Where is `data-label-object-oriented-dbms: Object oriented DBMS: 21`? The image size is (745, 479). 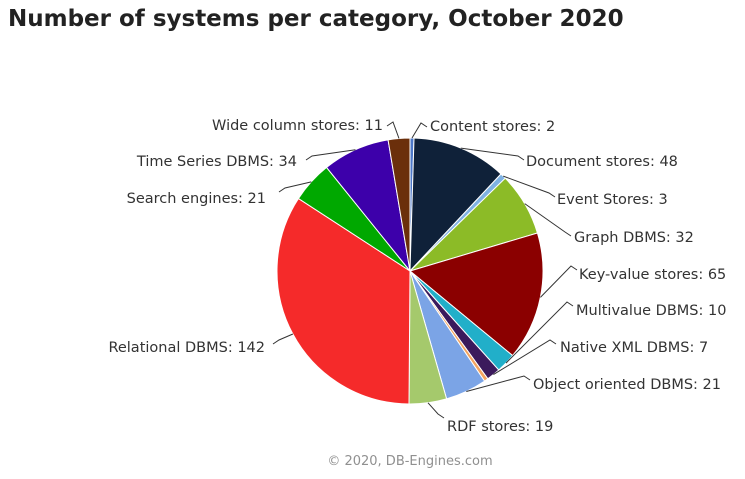 data-label-object-oriented-dbms: Object oriented DBMS: 21 is located at coordinates (627, 385).